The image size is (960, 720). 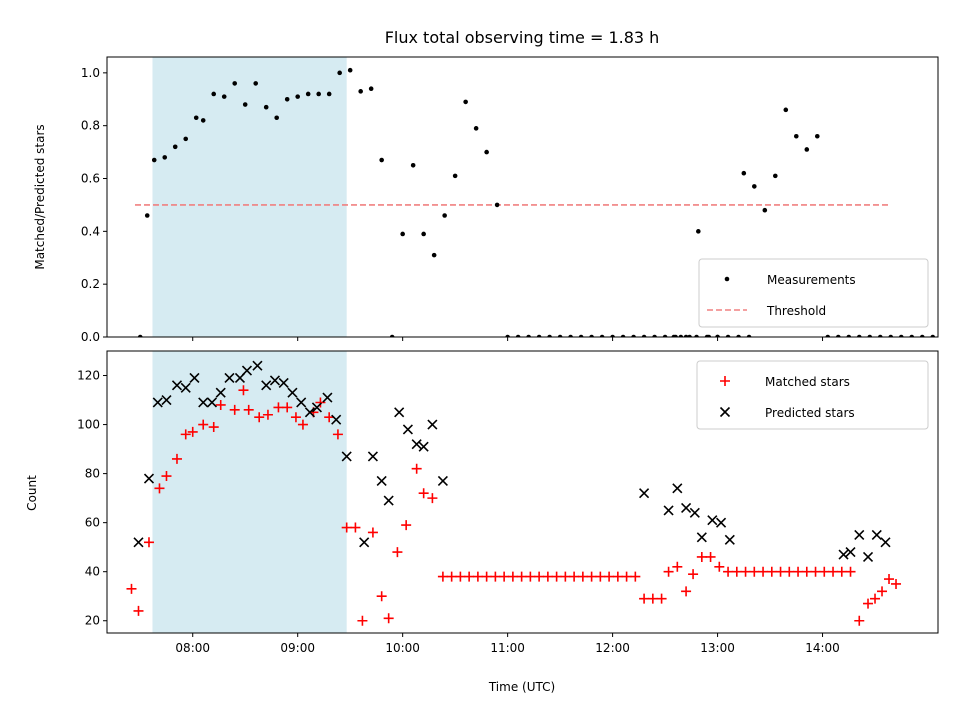 I want to click on legend-marker-predicted, so click(x=725, y=412).